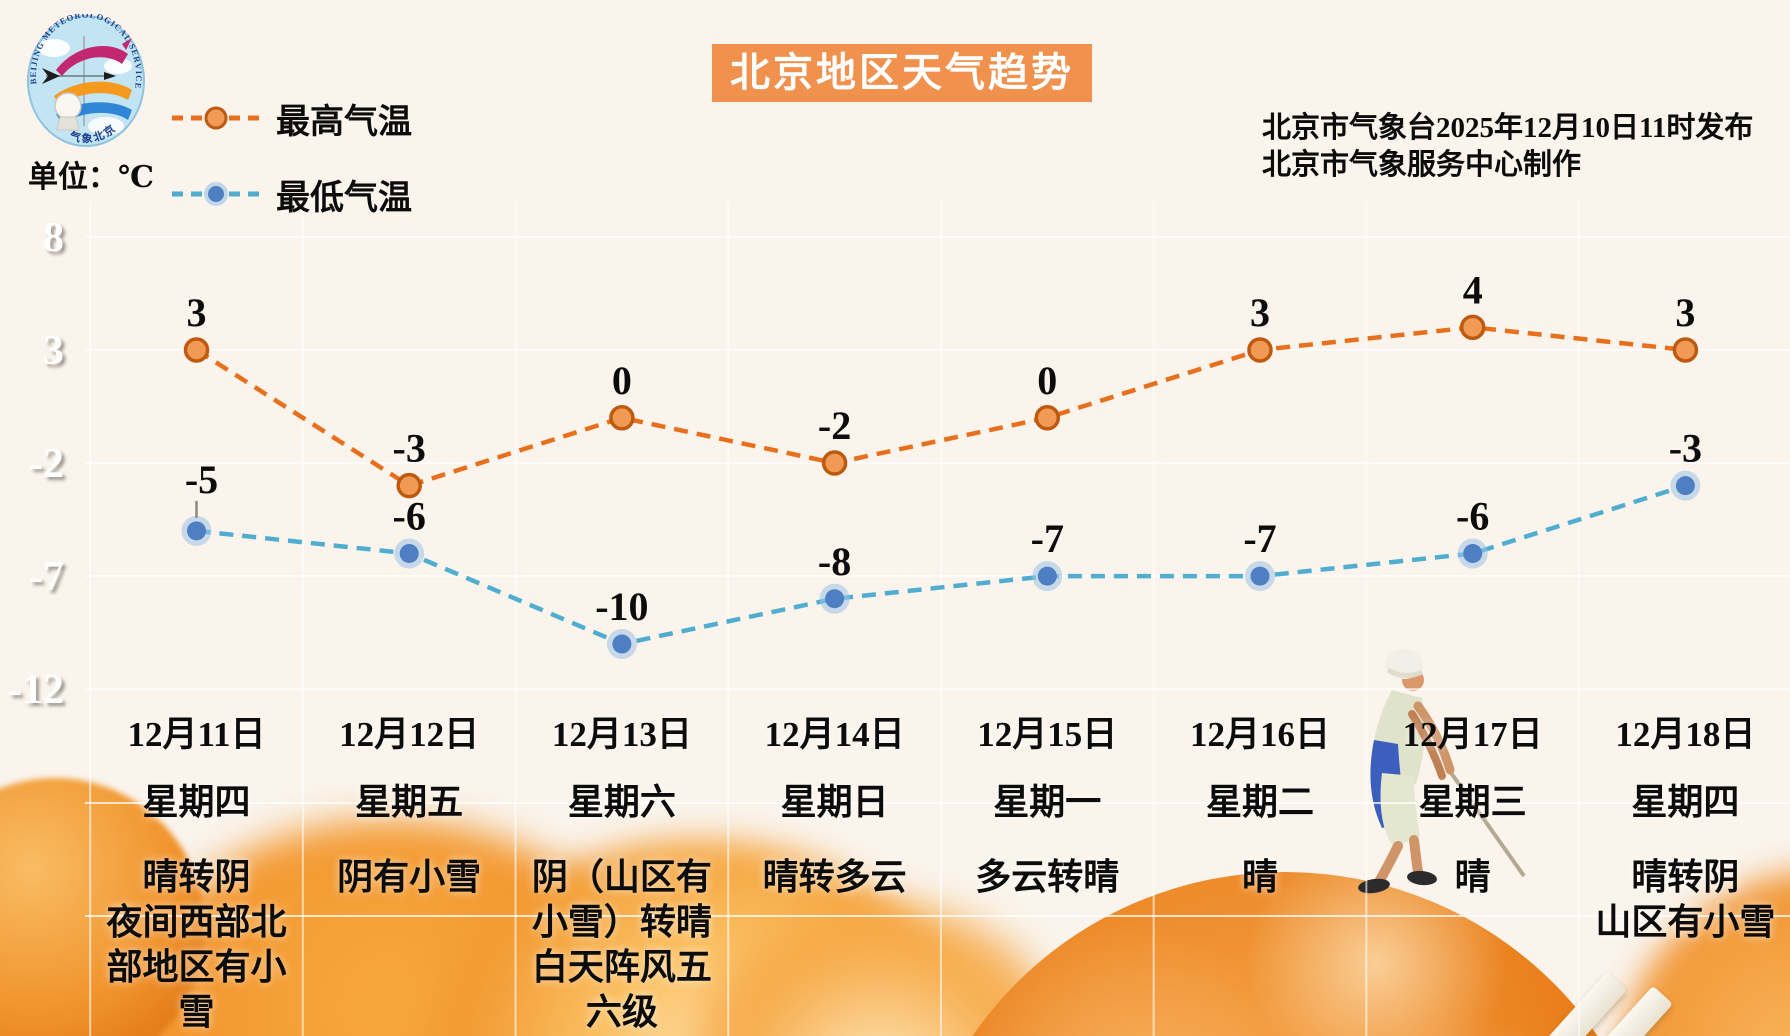  What do you see at coordinates (196, 734) in the screenshot?
I see `day-date-label: 12月11日` at bounding box center [196, 734].